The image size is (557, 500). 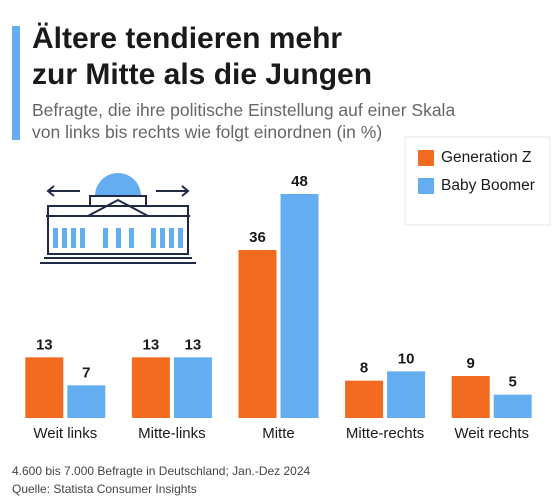 What do you see at coordinates (104, 489) in the screenshot?
I see `source: Quelle: Statista Consumer Insights` at bounding box center [104, 489].